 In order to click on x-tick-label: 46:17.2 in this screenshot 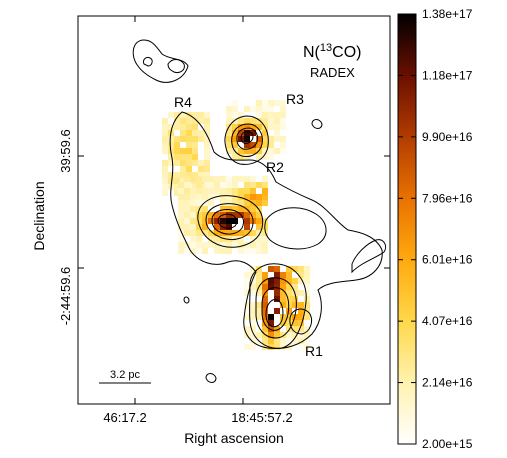, I will do `click(124, 417)`.